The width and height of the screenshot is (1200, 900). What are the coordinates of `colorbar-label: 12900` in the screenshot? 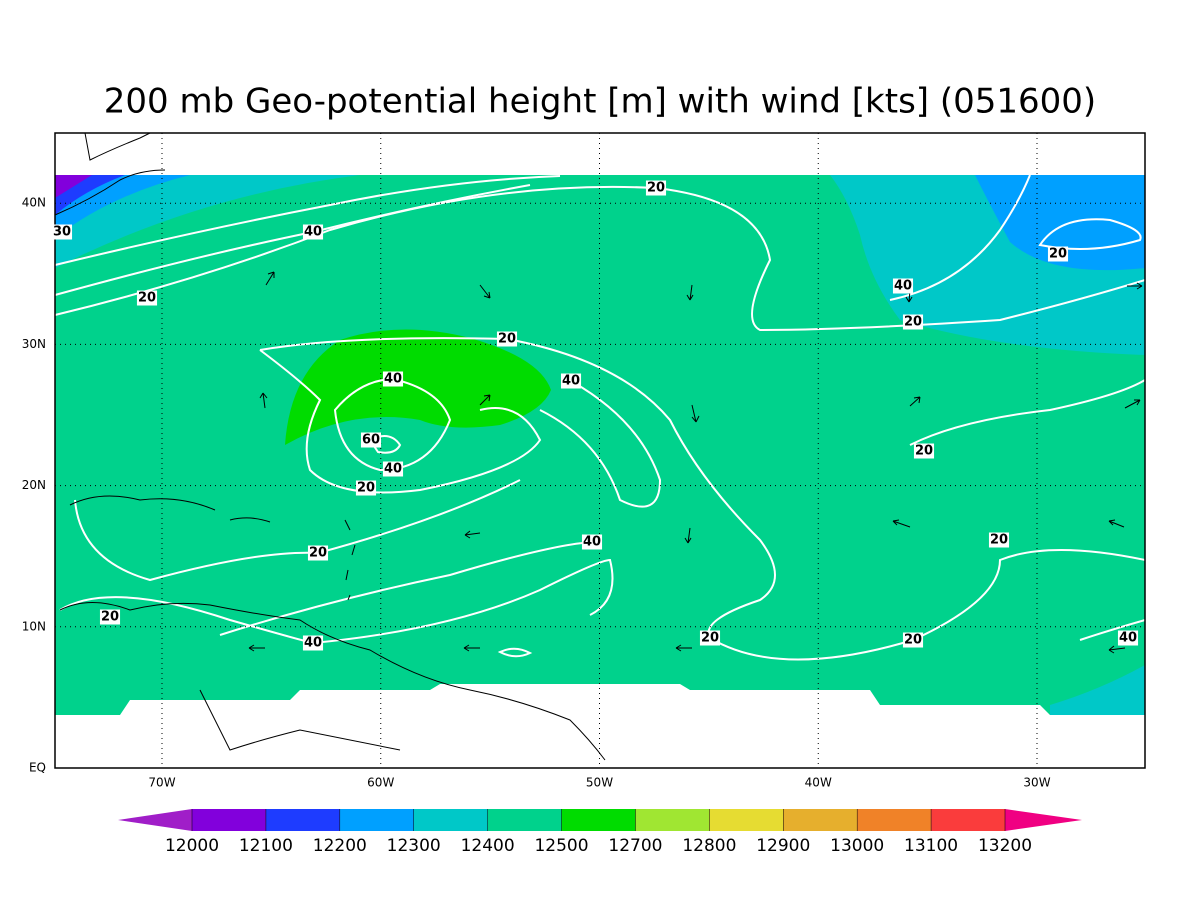 It's located at (783, 846).